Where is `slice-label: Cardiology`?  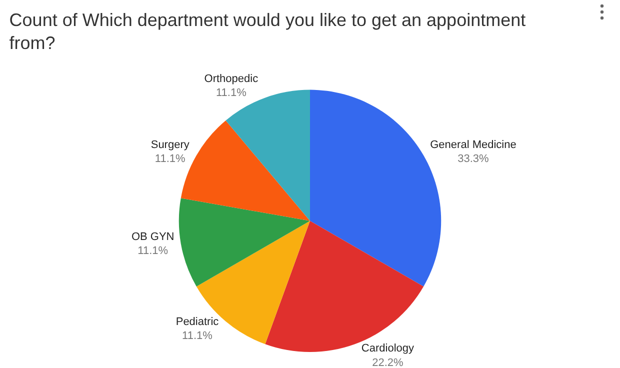 slice-label: Cardiology is located at coordinates (388, 348).